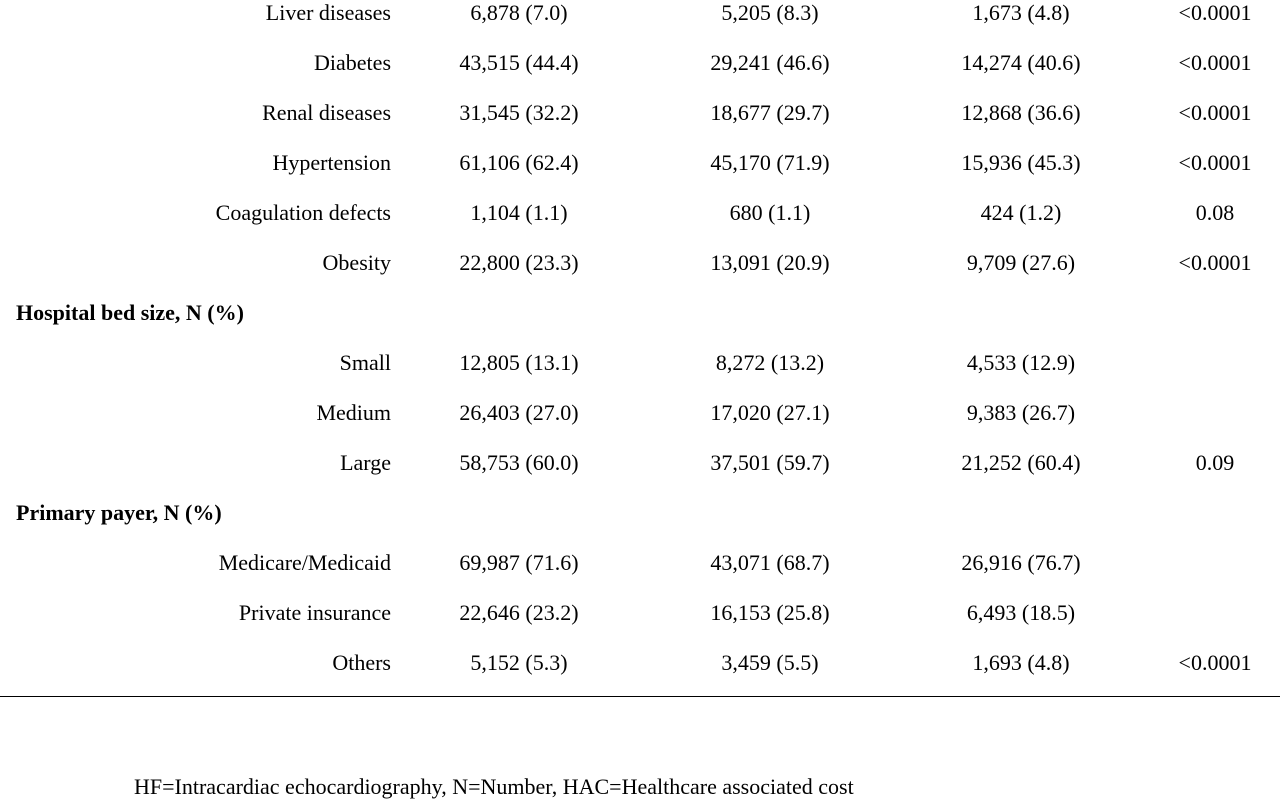 Image resolution: width=1280 pixels, height=803 pixels. What do you see at coordinates (770, 412) in the screenshot?
I see `cell-group-1: 17,020 (27.1)` at bounding box center [770, 412].